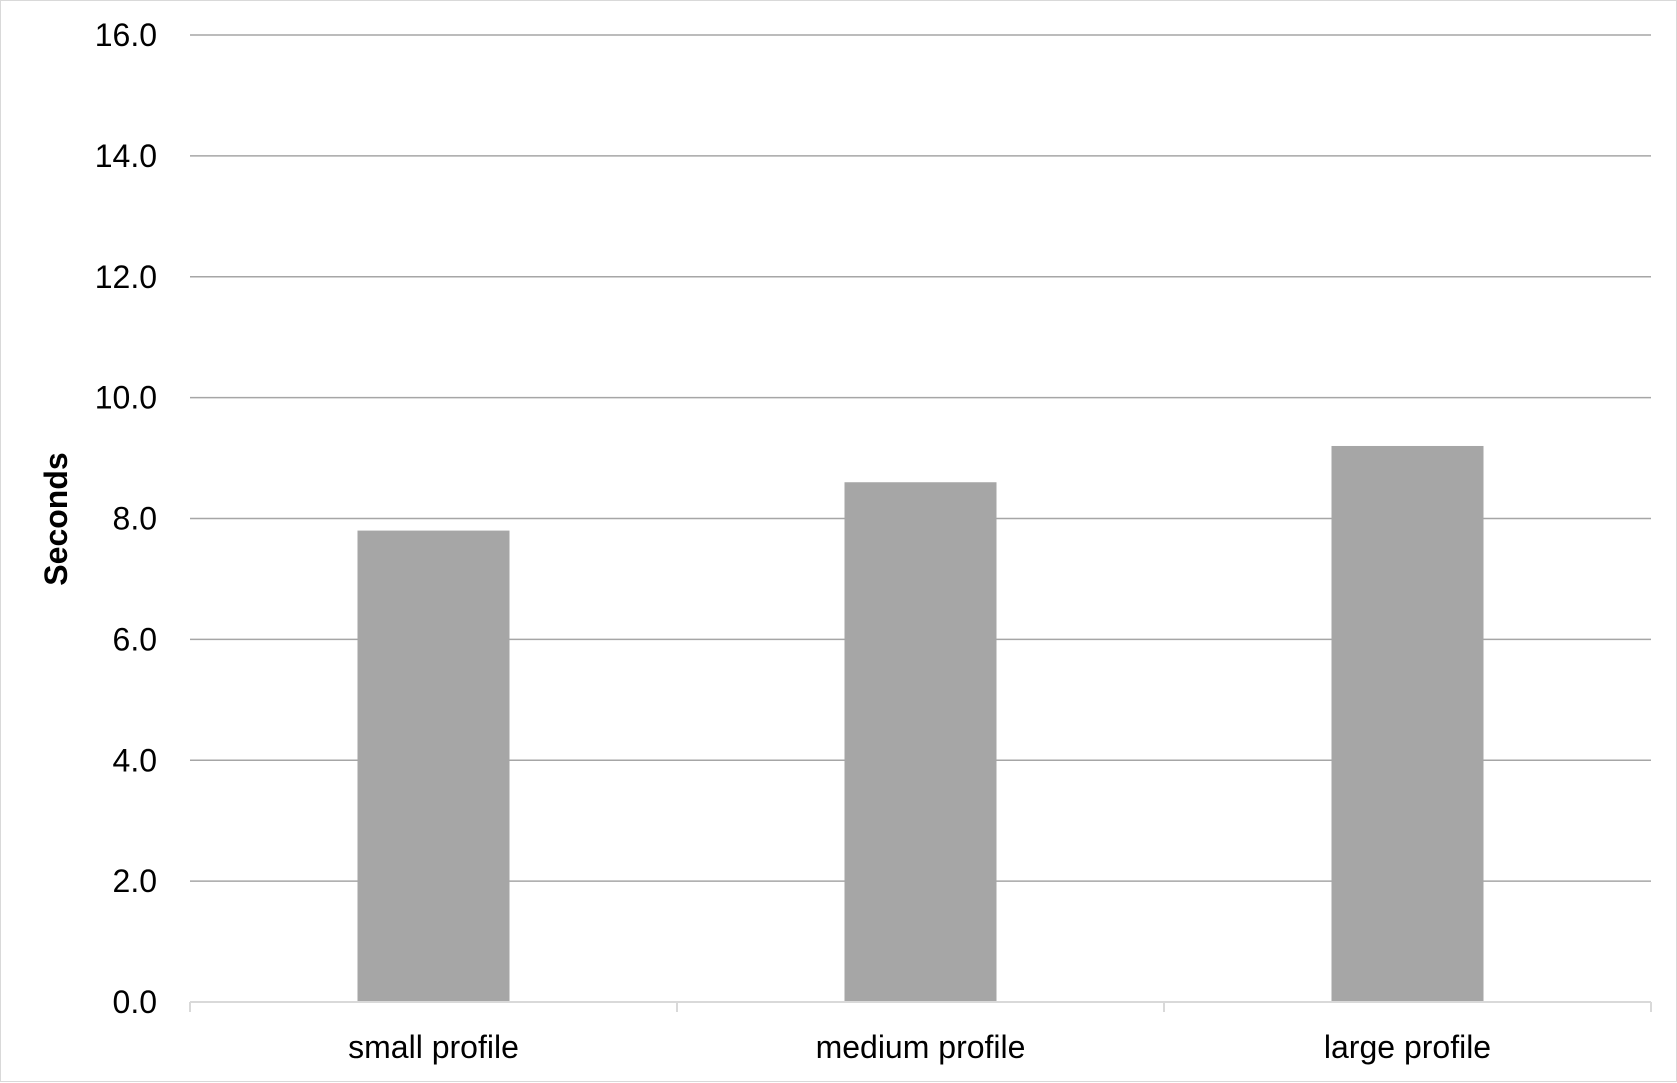  What do you see at coordinates (920, 1006) in the screenshot?
I see `x-axis` at bounding box center [920, 1006].